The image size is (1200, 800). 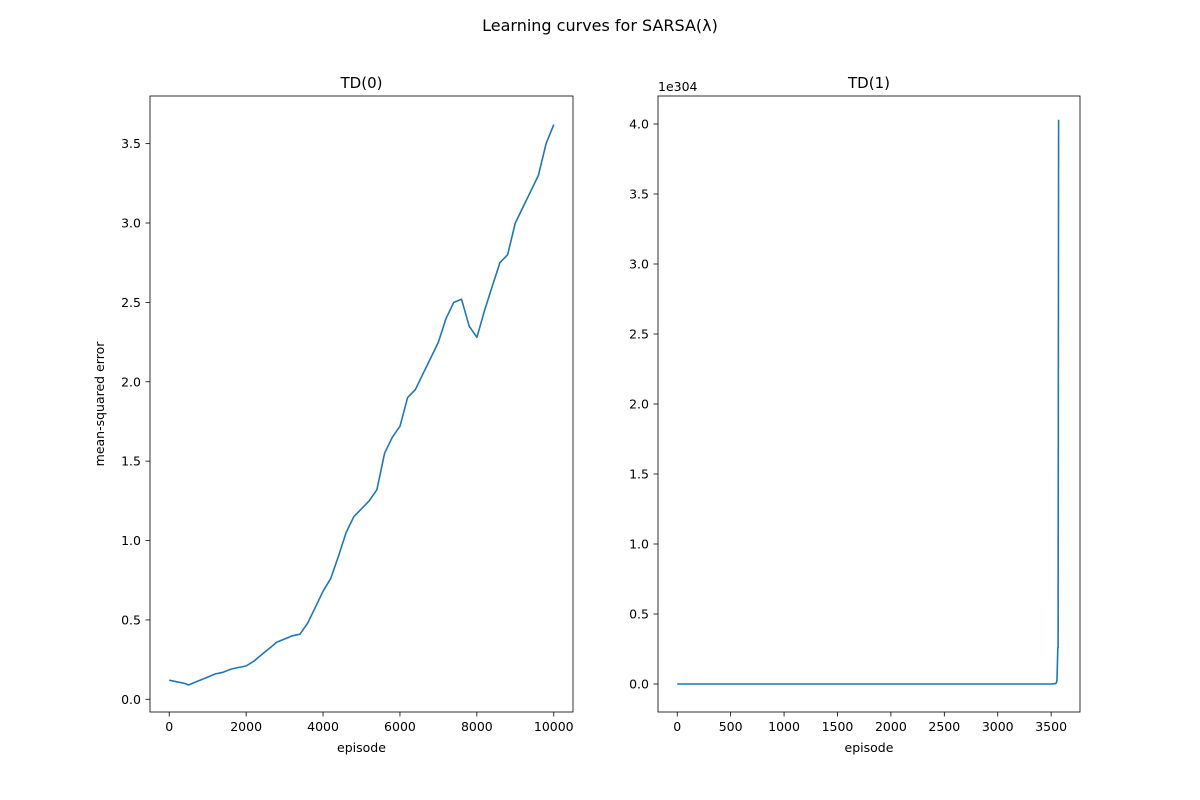 What do you see at coordinates (1051, 726) in the screenshot?
I see `x-tick-label: 3500` at bounding box center [1051, 726].